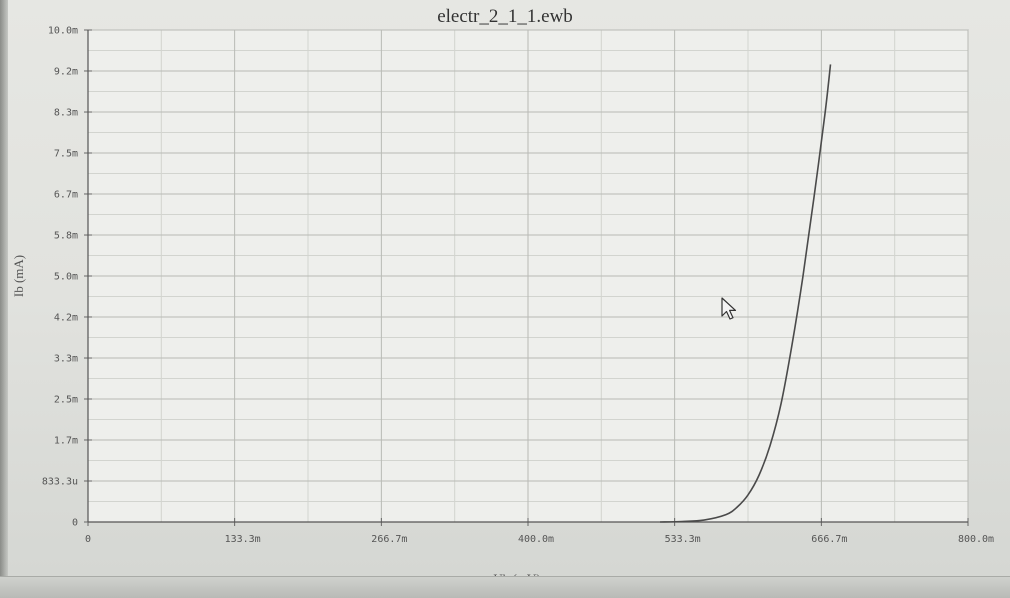 The height and width of the screenshot is (598, 1010). I want to click on x-tick-label: 533.3m, so click(683, 539).